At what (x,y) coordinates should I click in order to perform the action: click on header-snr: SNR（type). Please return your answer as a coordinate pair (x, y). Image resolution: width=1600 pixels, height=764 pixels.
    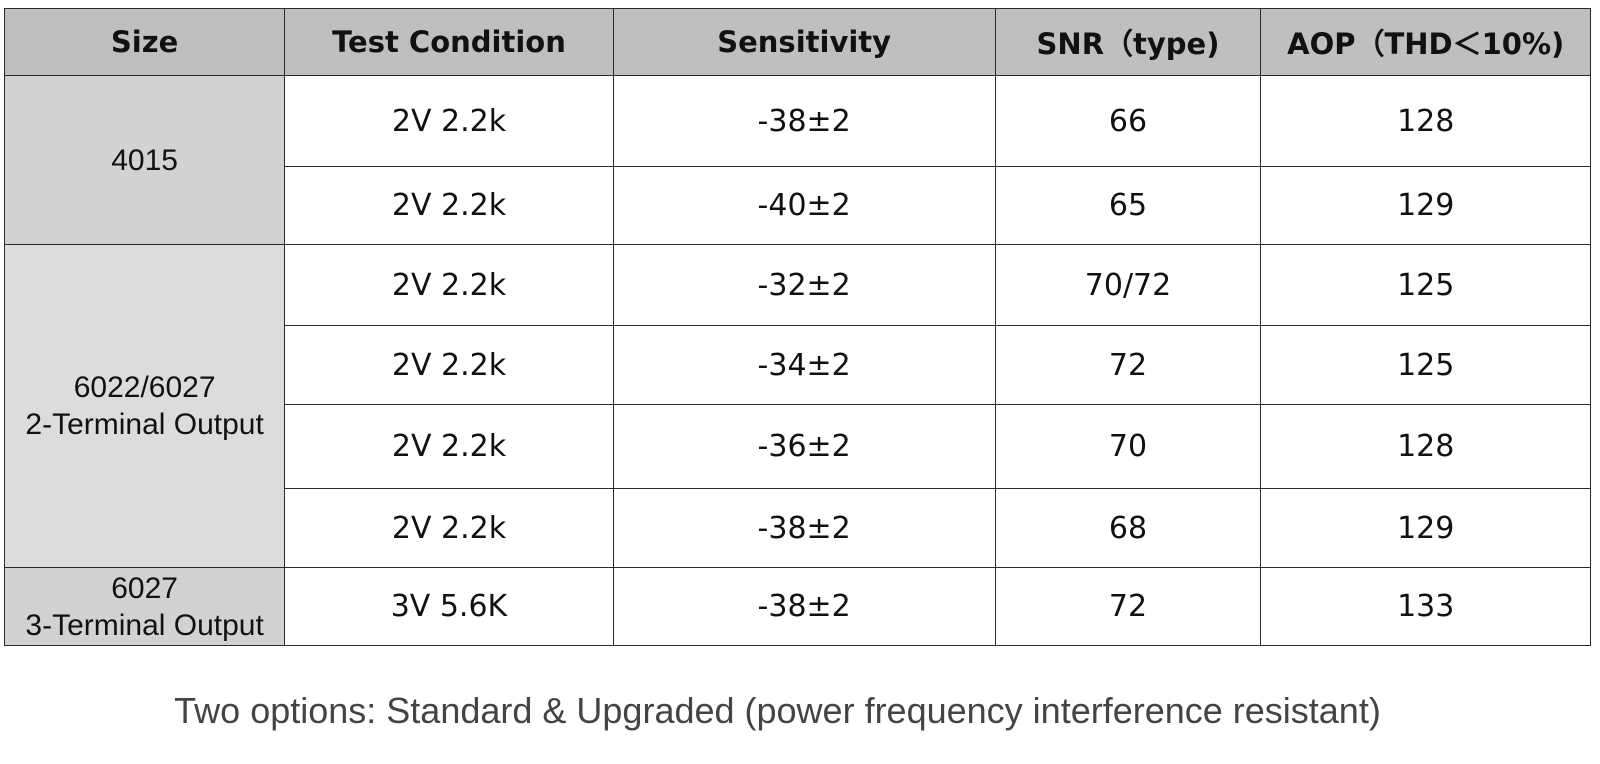
    Looking at the image, I should click on (1128, 42).